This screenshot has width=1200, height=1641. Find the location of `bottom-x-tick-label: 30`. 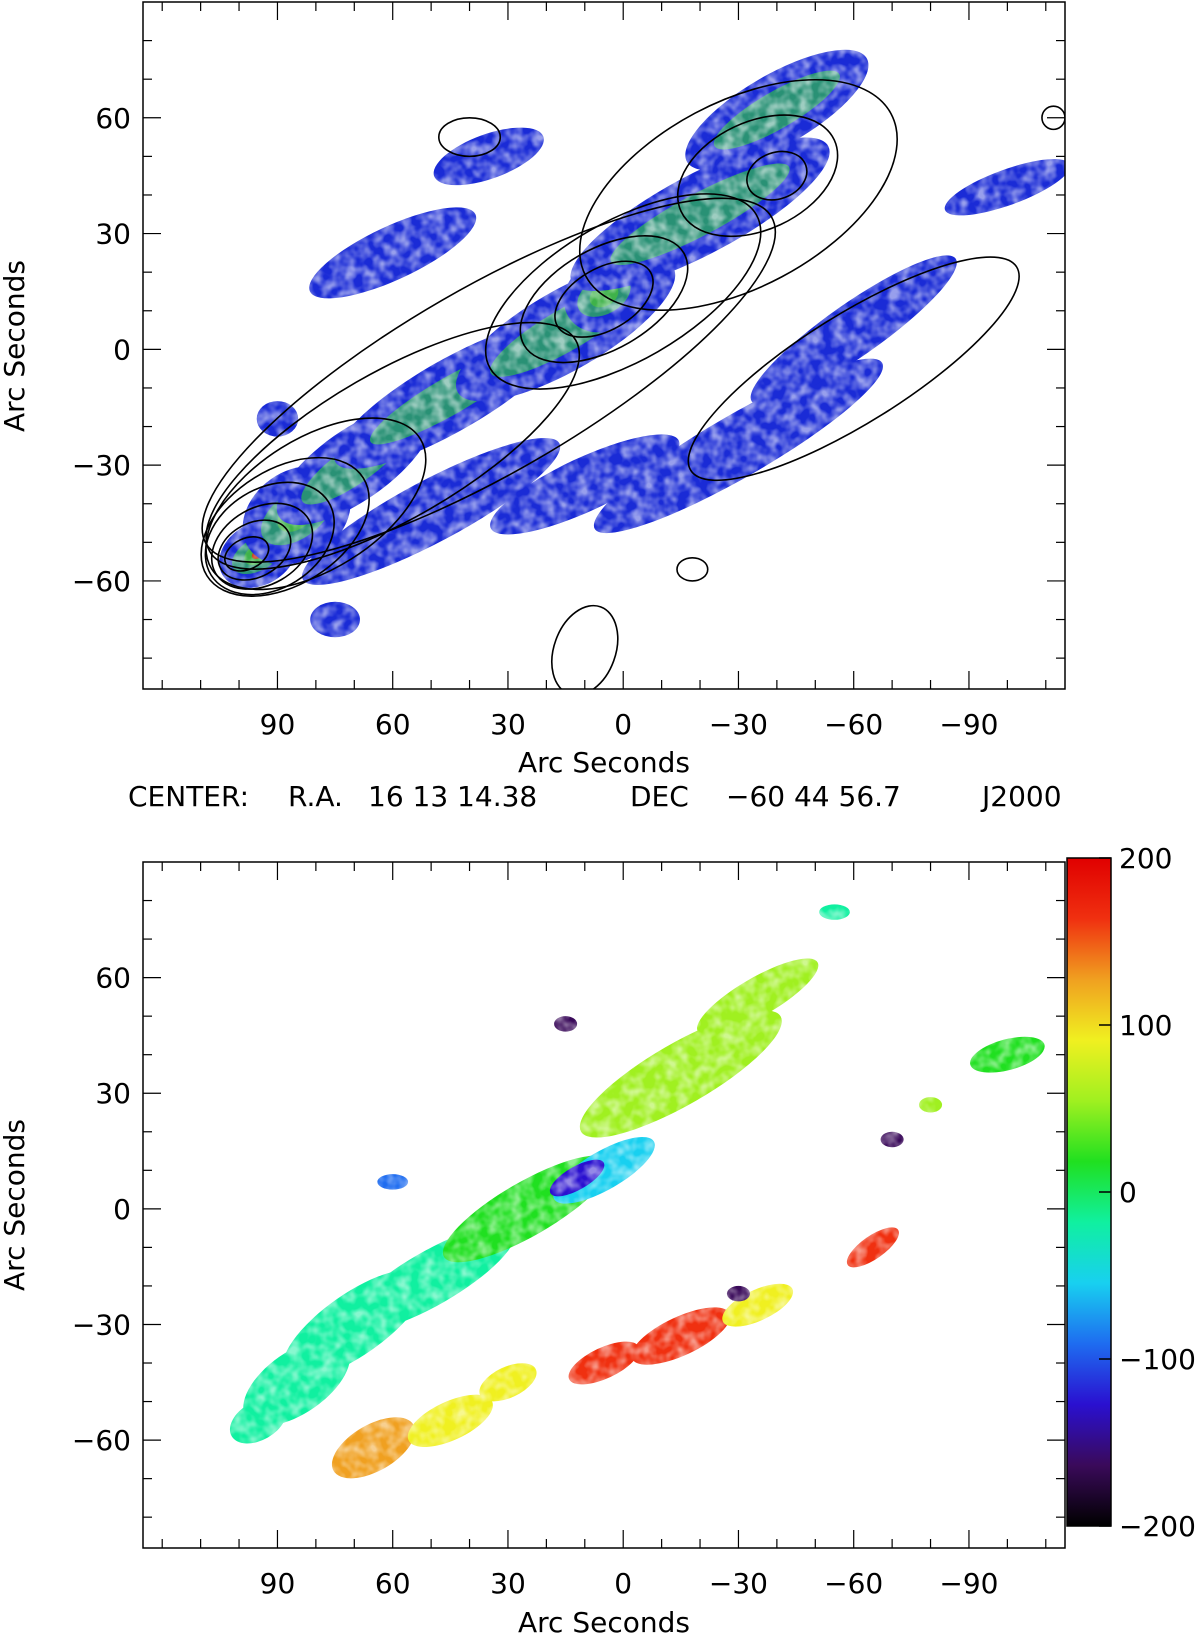

bottom-x-tick-label: 30 is located at coordinates (508, 1583).